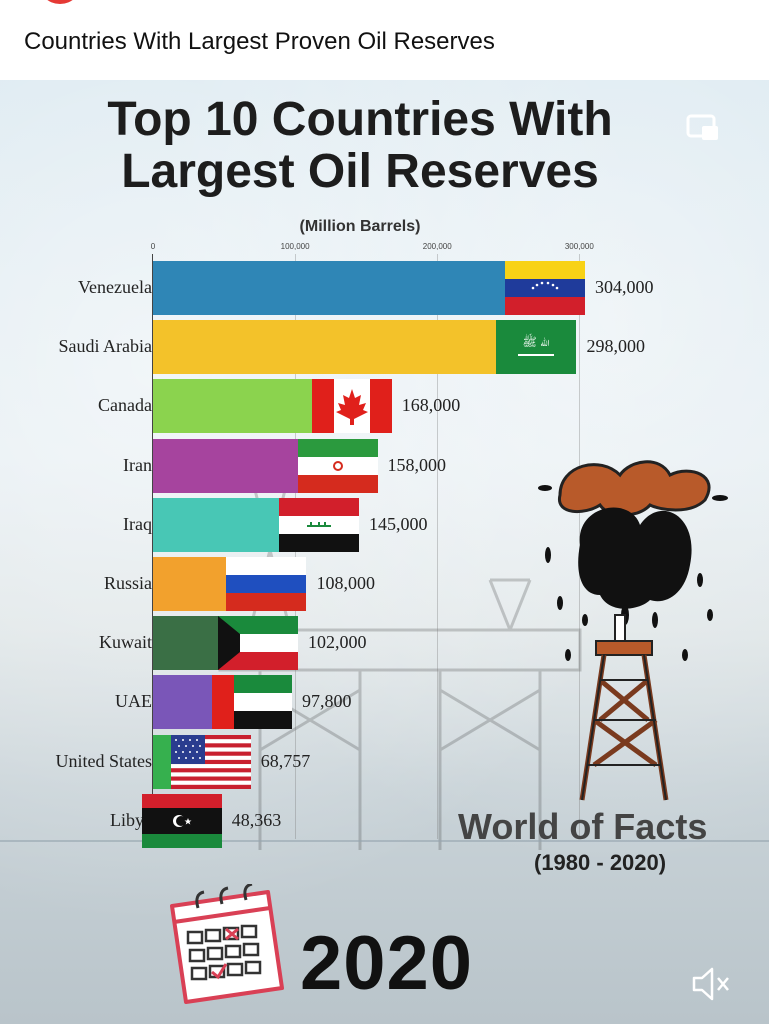  Describe the element at coordinates (351, 406) in the screenshot. I see `flag-canada-icon` at that location.